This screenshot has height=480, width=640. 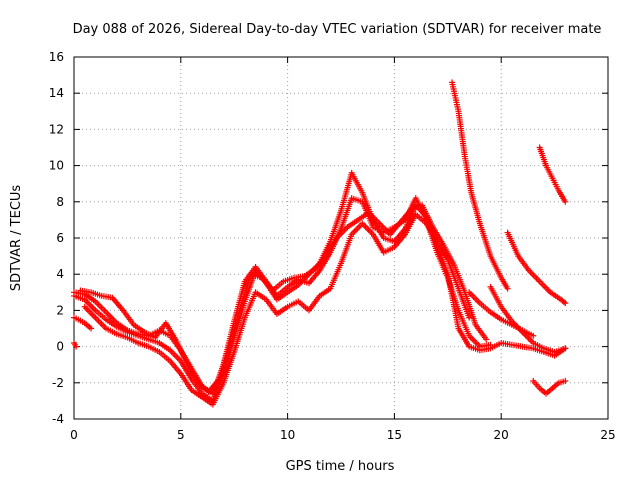 I want to click on x-tick-label: 10, so click(x=287, y=435).